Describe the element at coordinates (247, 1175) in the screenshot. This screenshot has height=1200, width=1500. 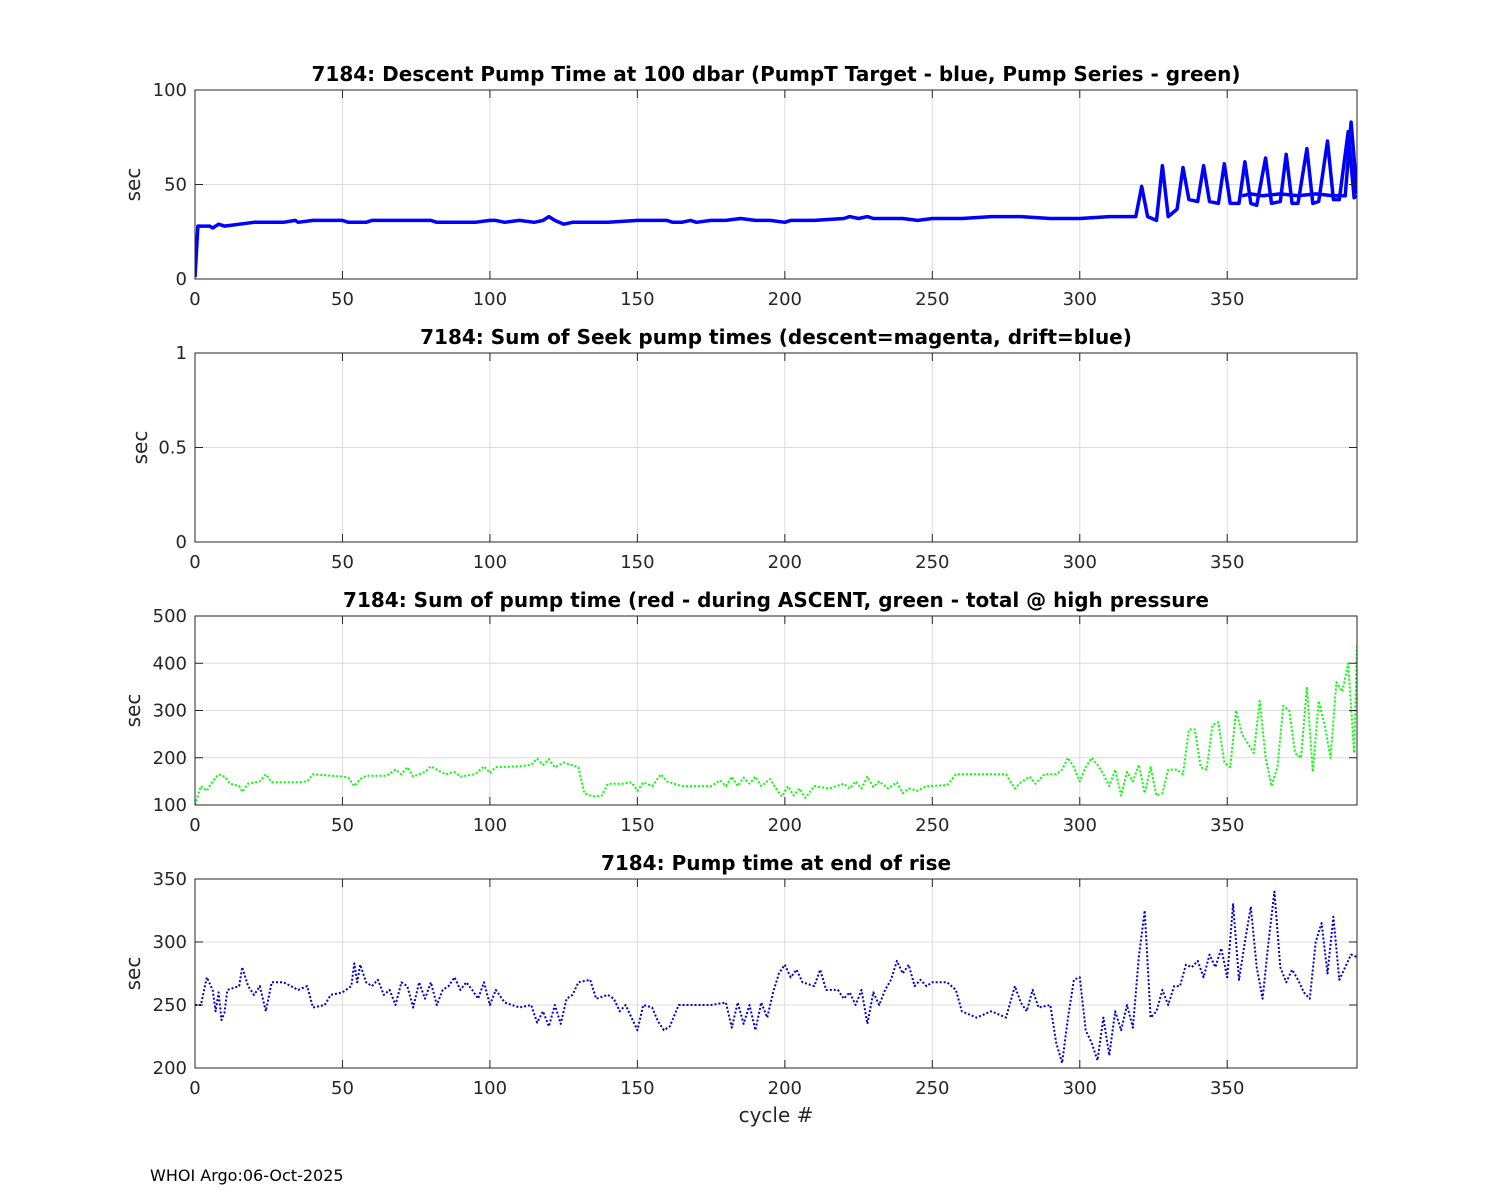
I see `footer-label: WHOI Argo:06-Oct-2025` at that location.